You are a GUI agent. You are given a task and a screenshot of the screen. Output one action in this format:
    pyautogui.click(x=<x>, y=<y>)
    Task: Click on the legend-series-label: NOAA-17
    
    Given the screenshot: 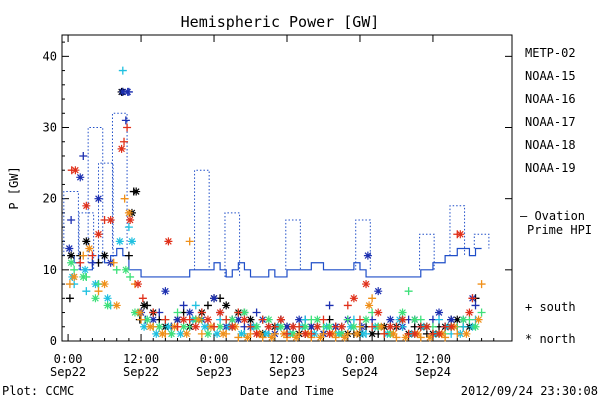 What is the action you would take?
    pyautogui.click(x=550, y=122)
    